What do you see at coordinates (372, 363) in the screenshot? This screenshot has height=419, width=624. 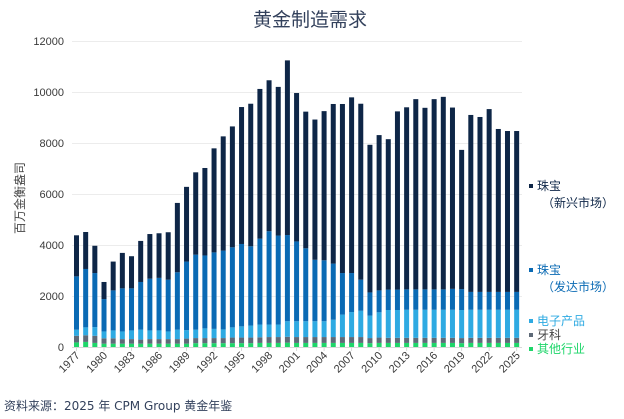 I see `x-tick-label: 2010` at bounding box center [372, 363].